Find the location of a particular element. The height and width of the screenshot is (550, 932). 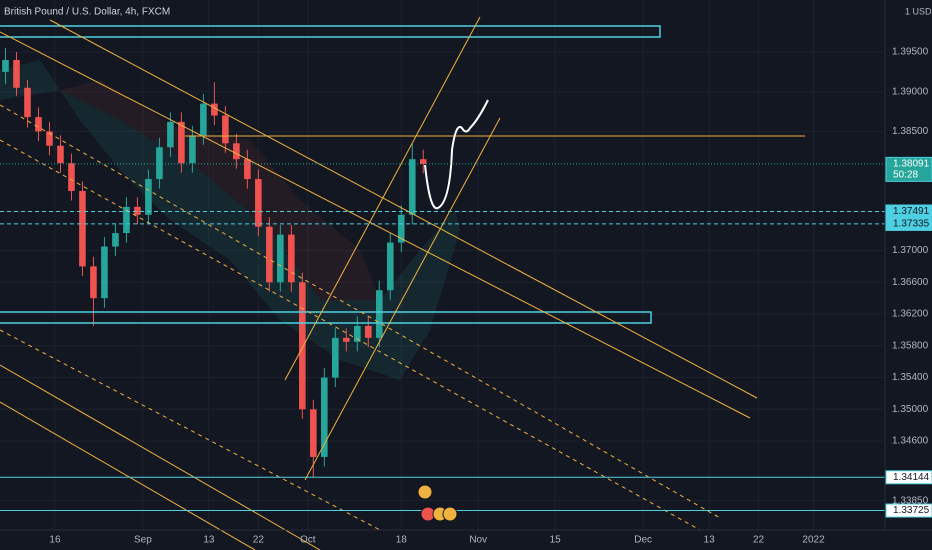

chart-title: British Pound / U.S. Dollar, 4h, FXCM is located at coordinates (87, 12).